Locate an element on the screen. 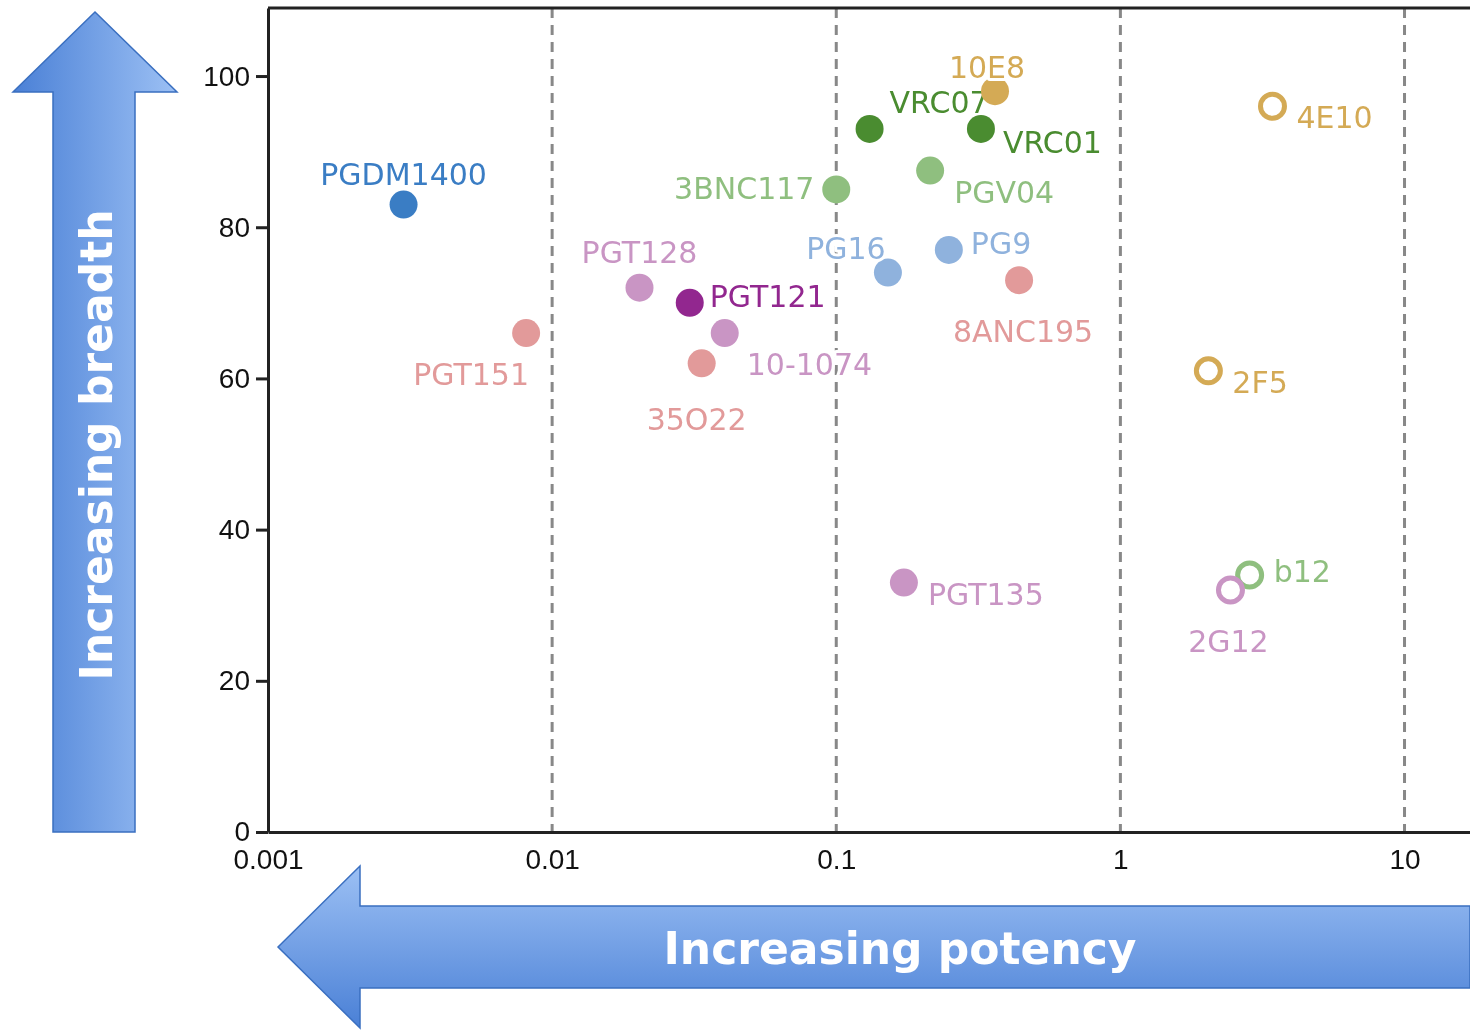 The width and height of the screenshot is (1470, 1030). series-label: 4E10 is located at coordinates (1334, 118).